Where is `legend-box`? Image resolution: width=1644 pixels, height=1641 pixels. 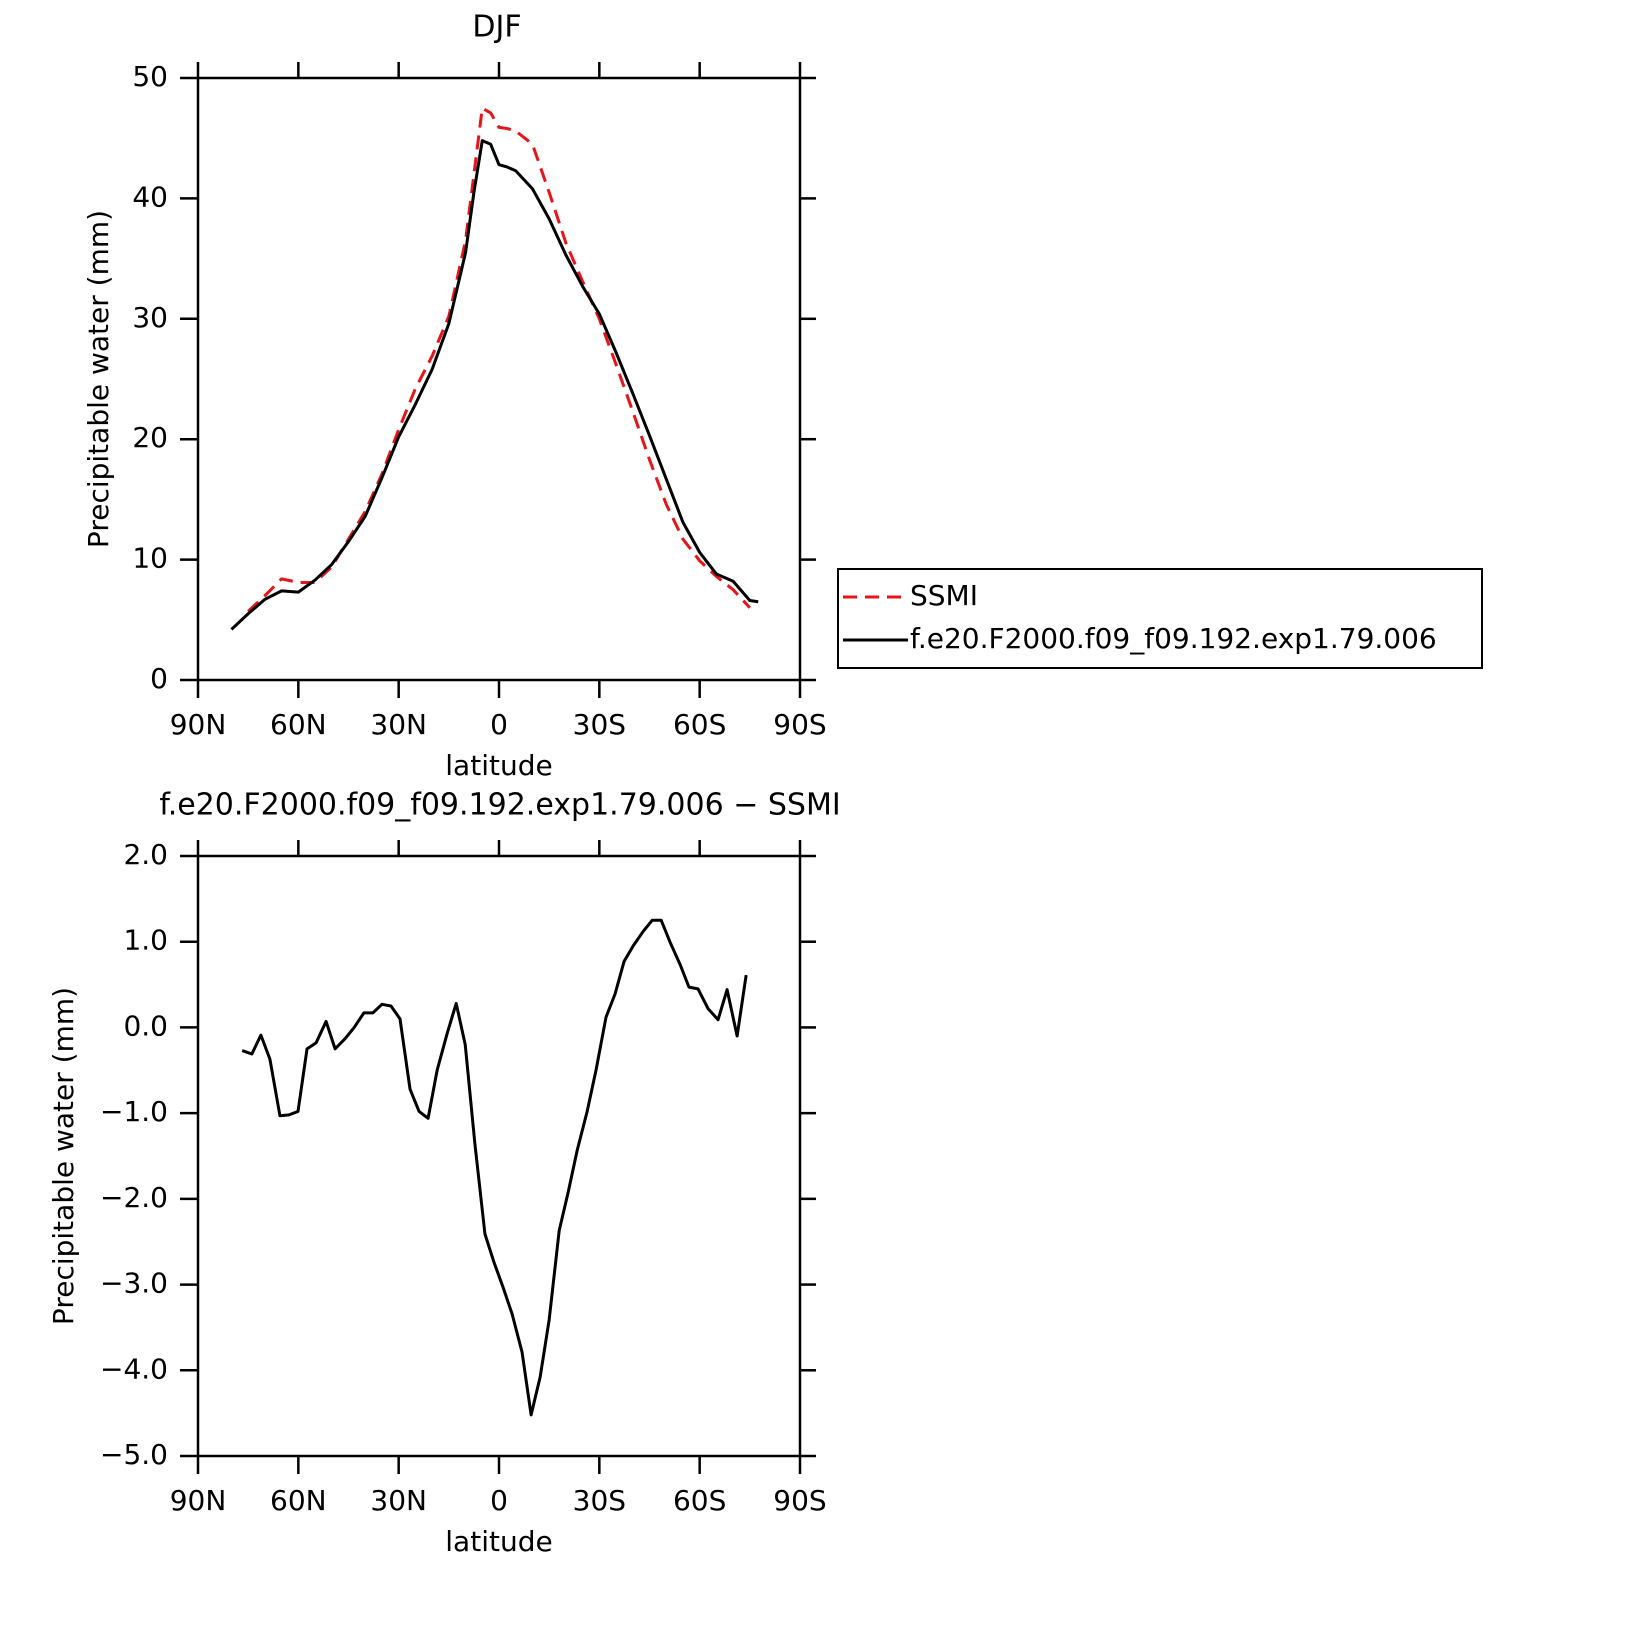 legend-box is located at coordinates (1160, 618).